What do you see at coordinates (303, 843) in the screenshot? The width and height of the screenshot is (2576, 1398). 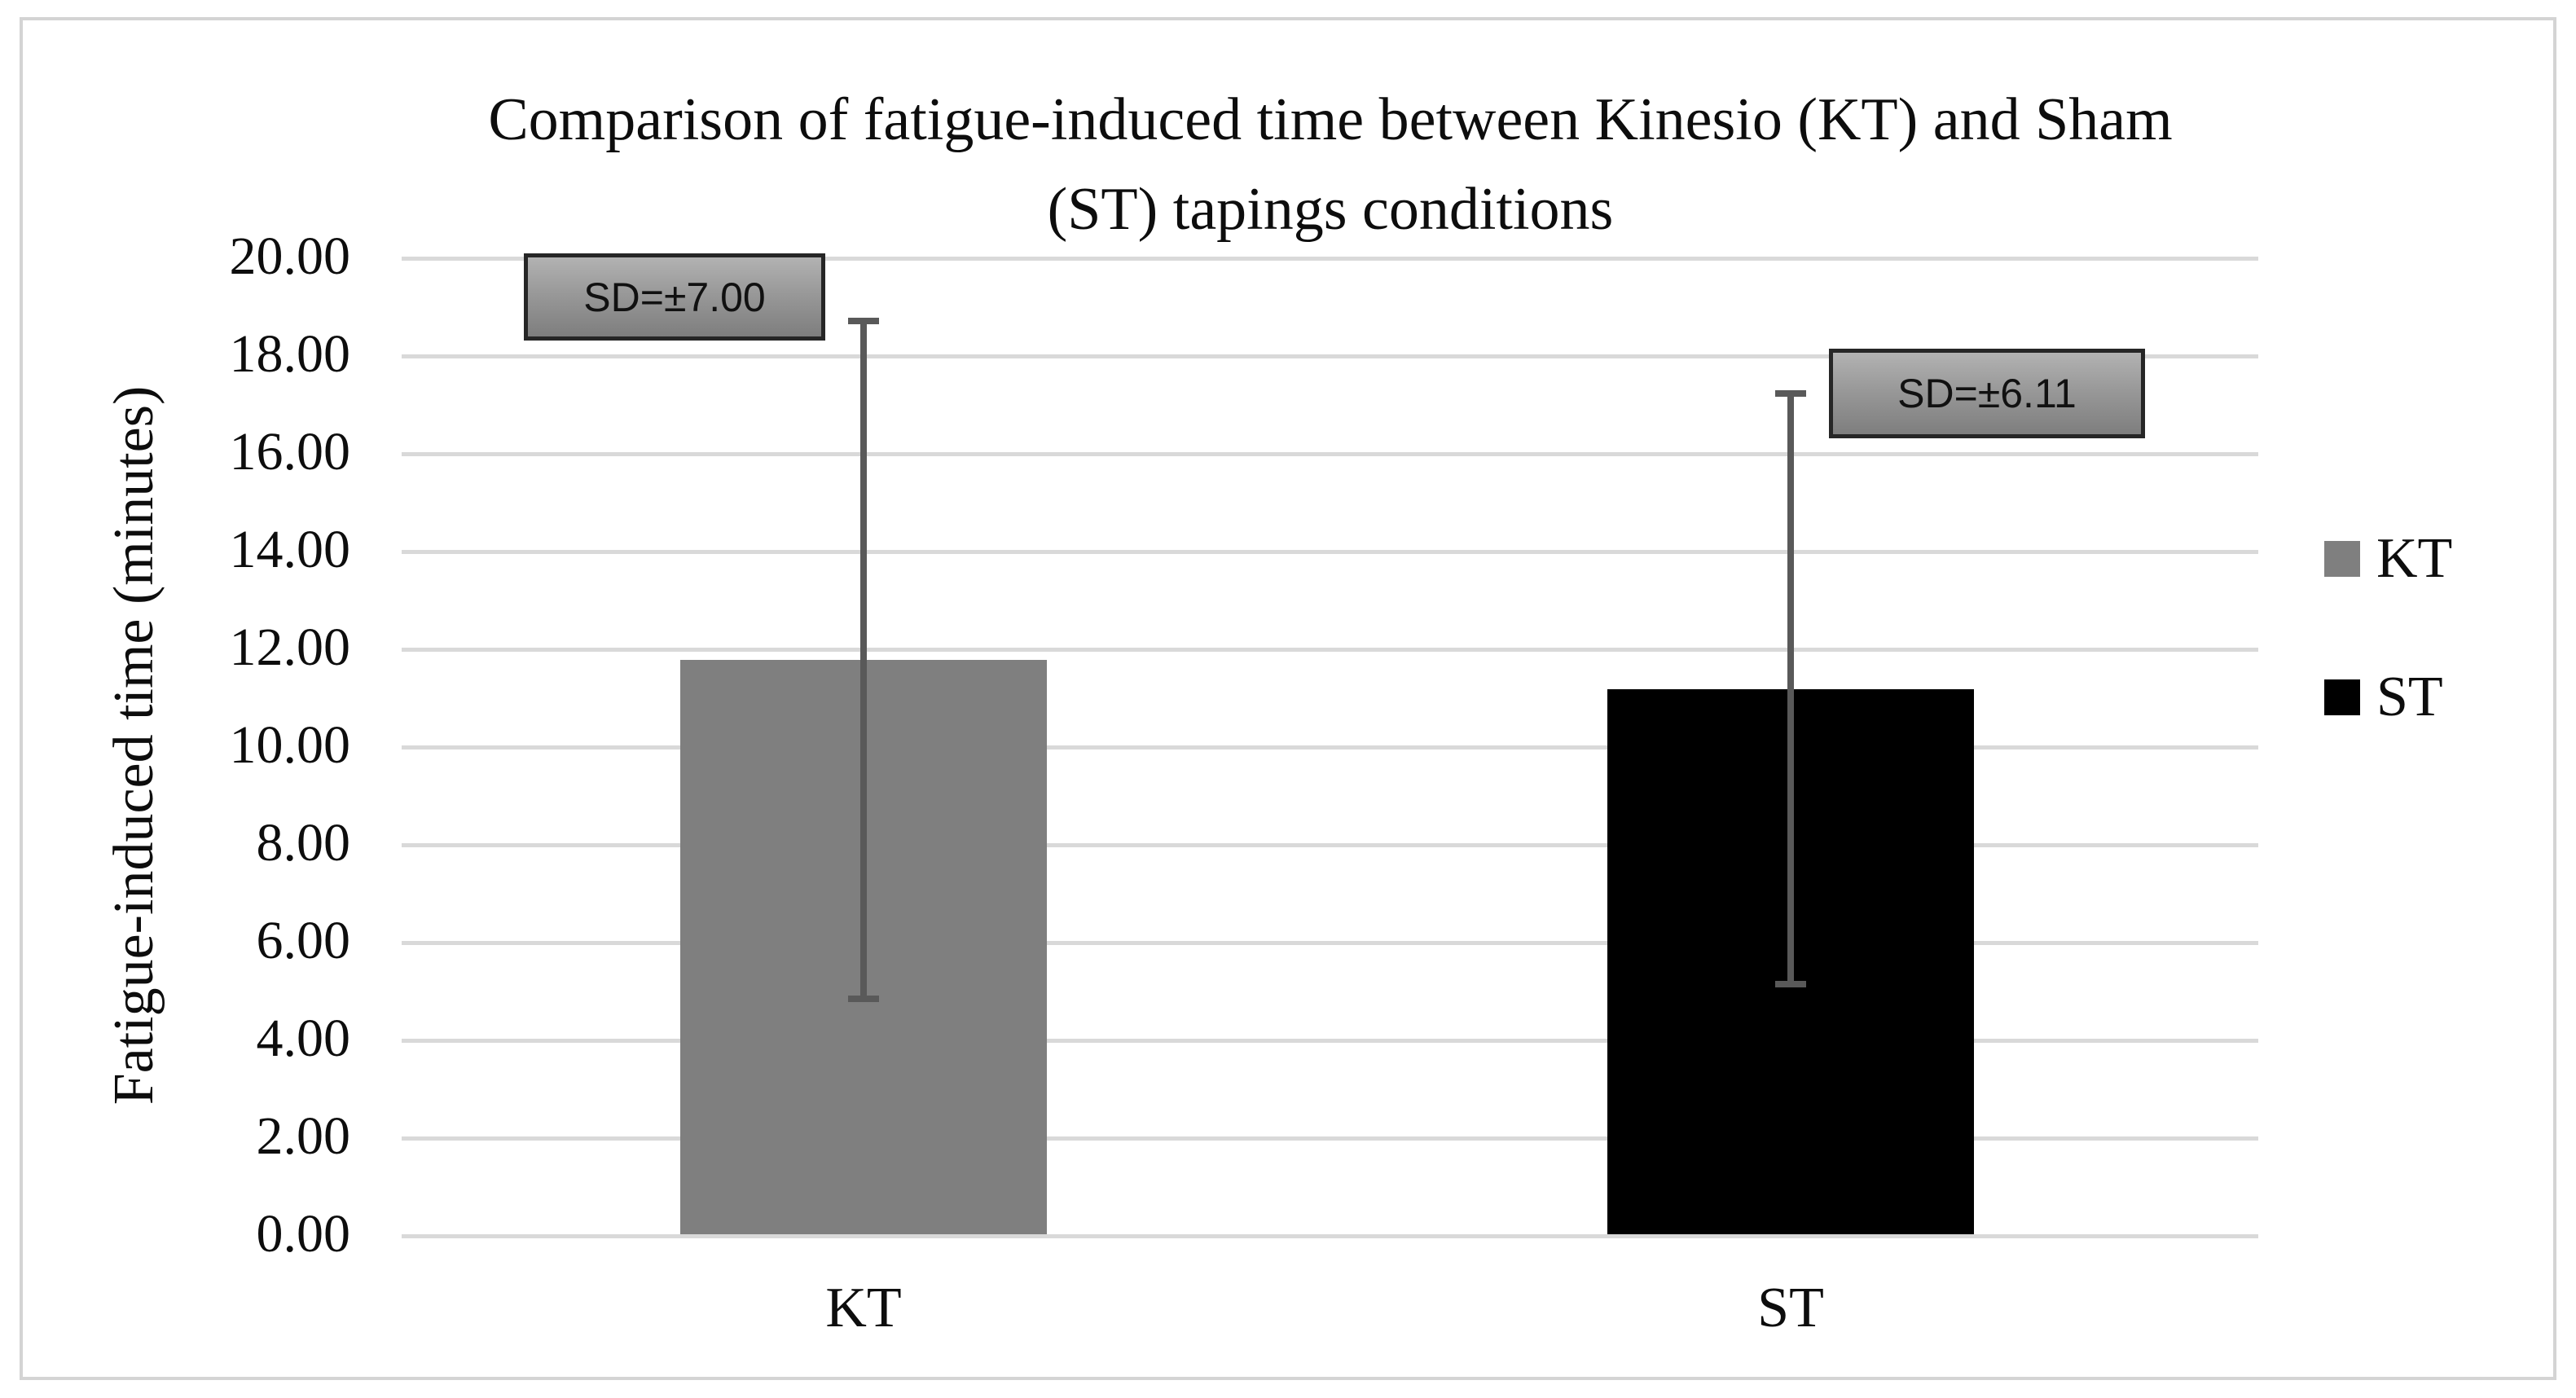 I see `y-tick-label: 8.00` at bounding box center [303, 843].